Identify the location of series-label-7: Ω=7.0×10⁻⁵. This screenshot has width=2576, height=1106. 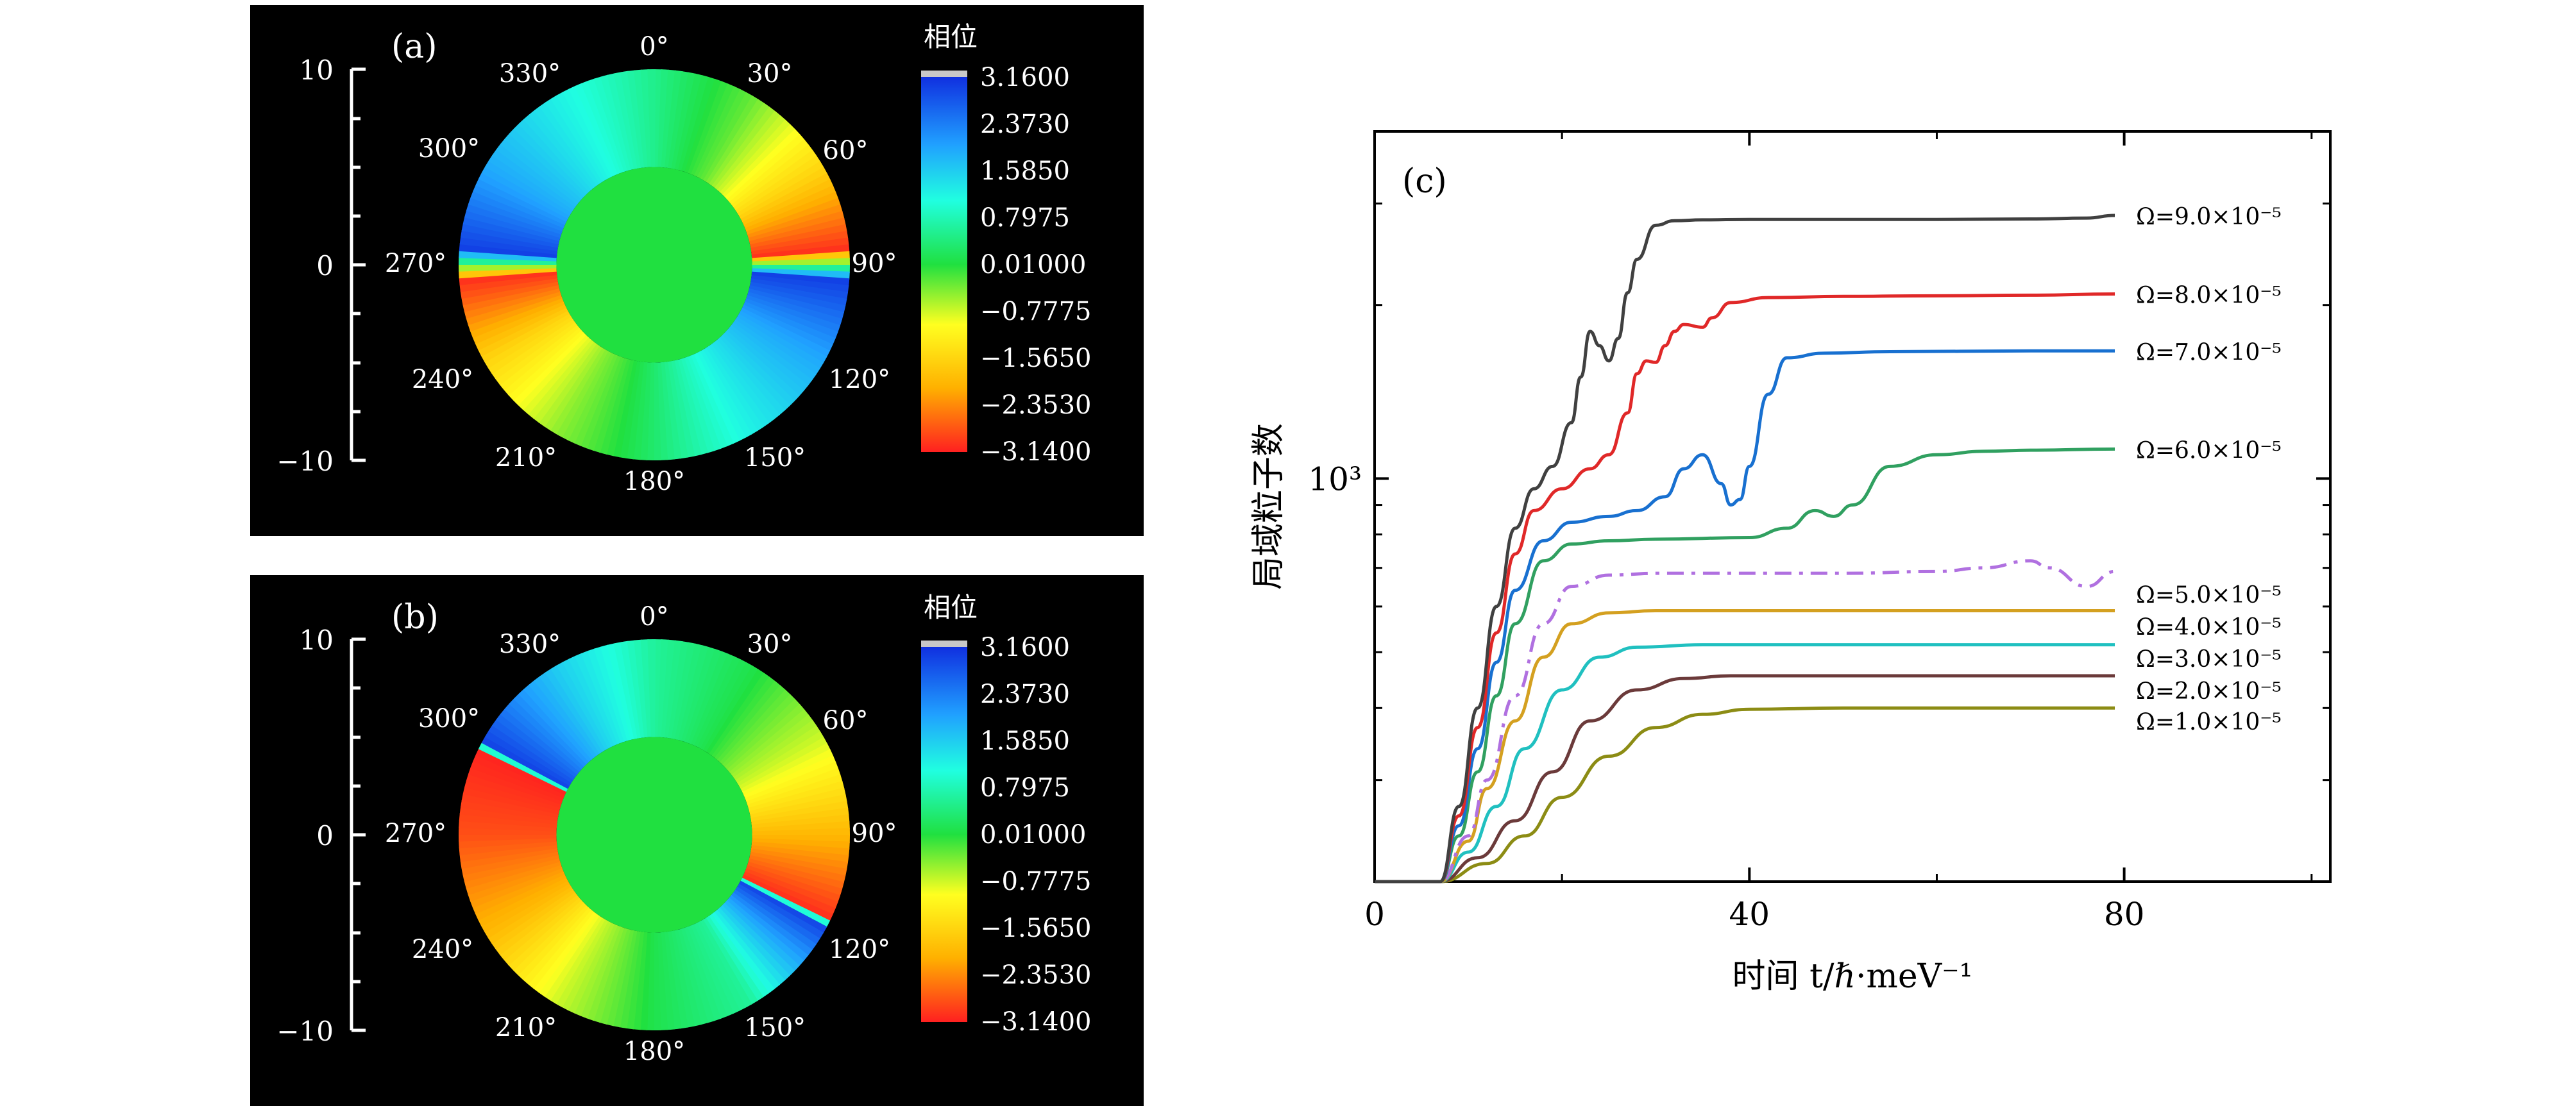
(2209, 352).